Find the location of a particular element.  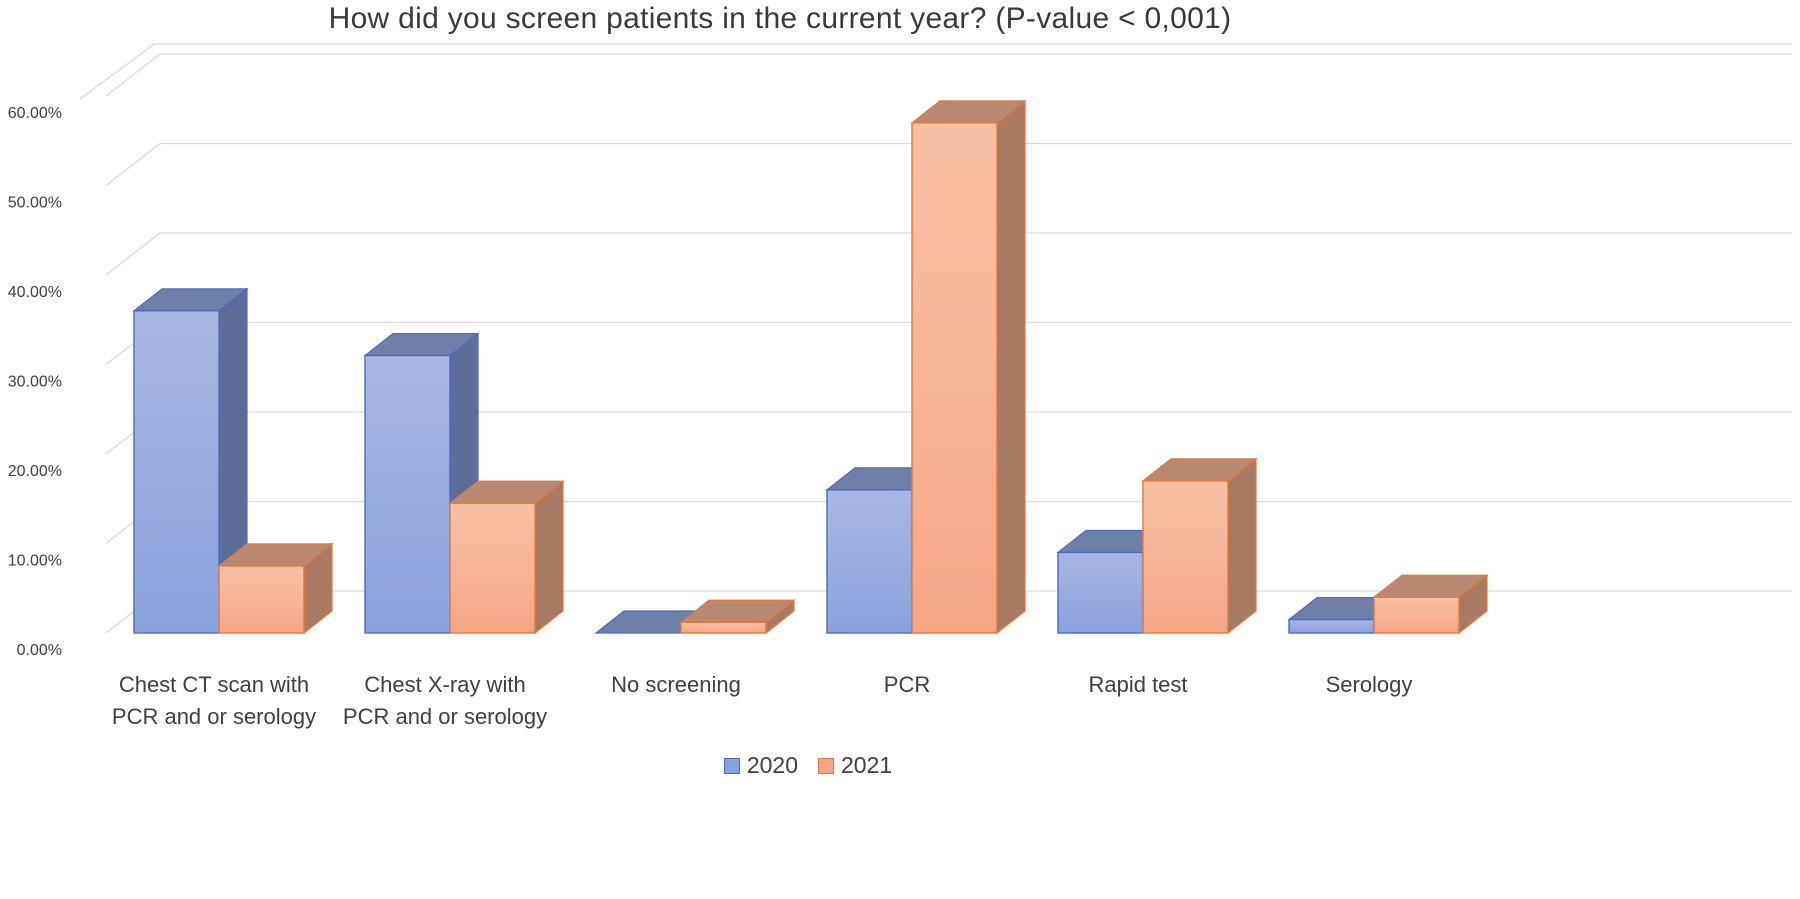

x-tick-label: Serology is located at coordinates (1369, 684).